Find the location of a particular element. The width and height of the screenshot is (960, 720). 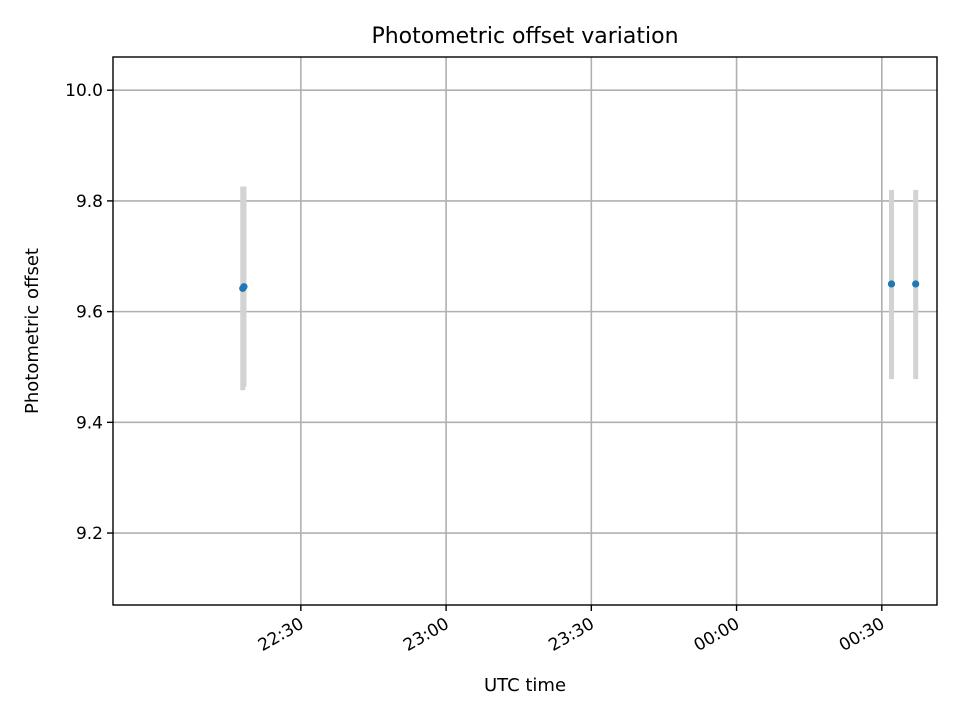

y-axis-label: Photometric offset is located at coordinates (32, 331).